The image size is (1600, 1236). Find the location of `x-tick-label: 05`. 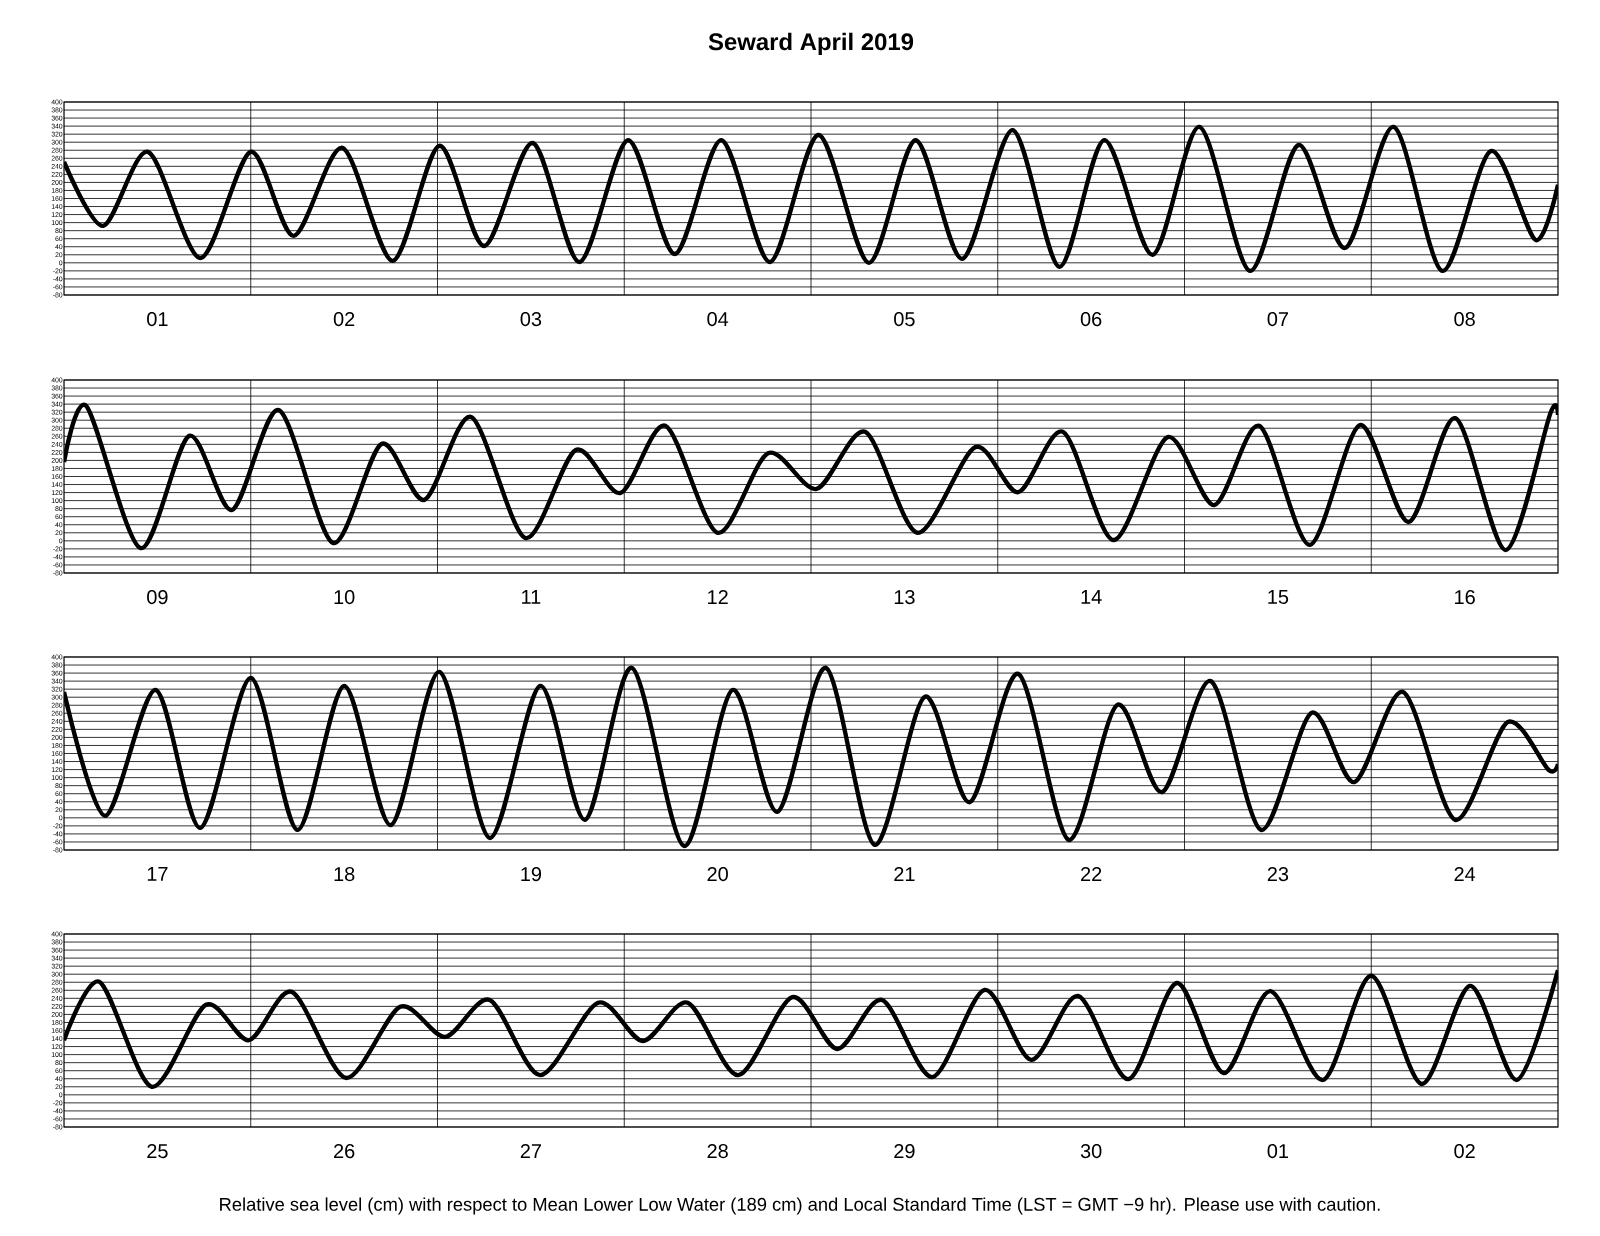

x-tick-label: 05 is located at coordinates (904, 319).